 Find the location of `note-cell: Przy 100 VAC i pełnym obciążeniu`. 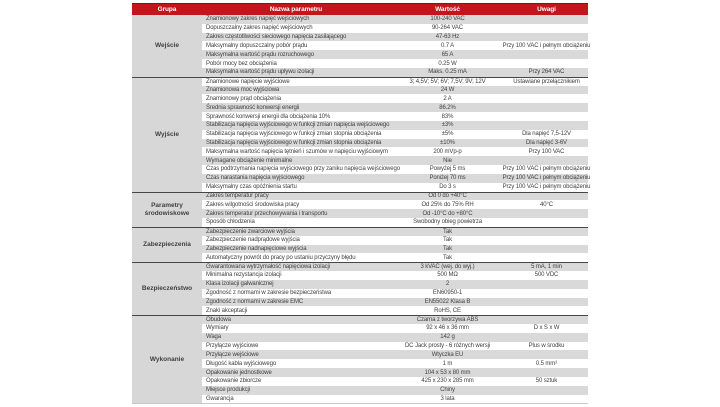

note-cell: Przy 100 VAC i pełnym obciążeniu is located at coordinates (546, 45).